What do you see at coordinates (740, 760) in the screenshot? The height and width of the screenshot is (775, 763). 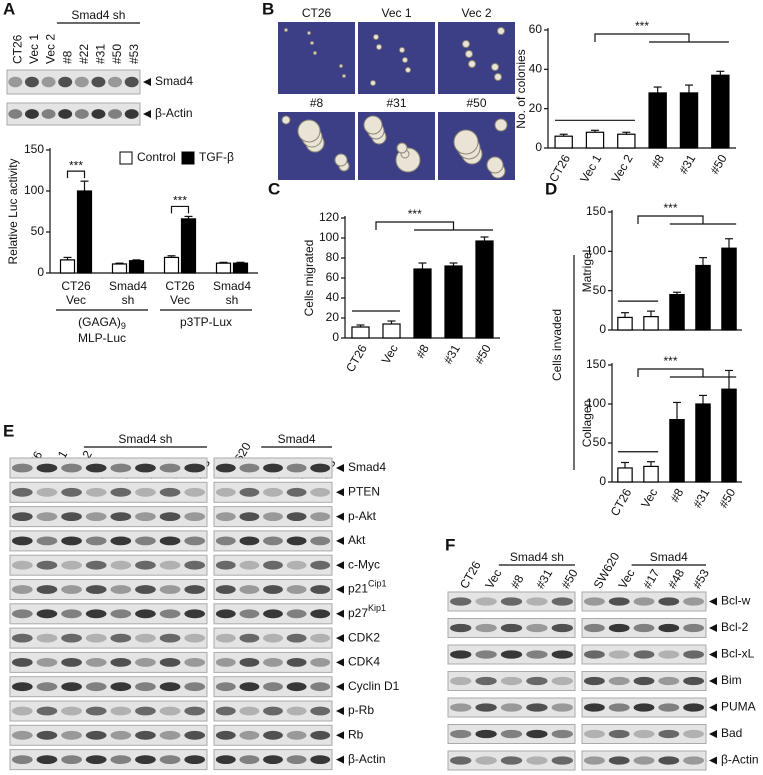 I see `row-label: β-Actin` at bounding box center [740, 760].